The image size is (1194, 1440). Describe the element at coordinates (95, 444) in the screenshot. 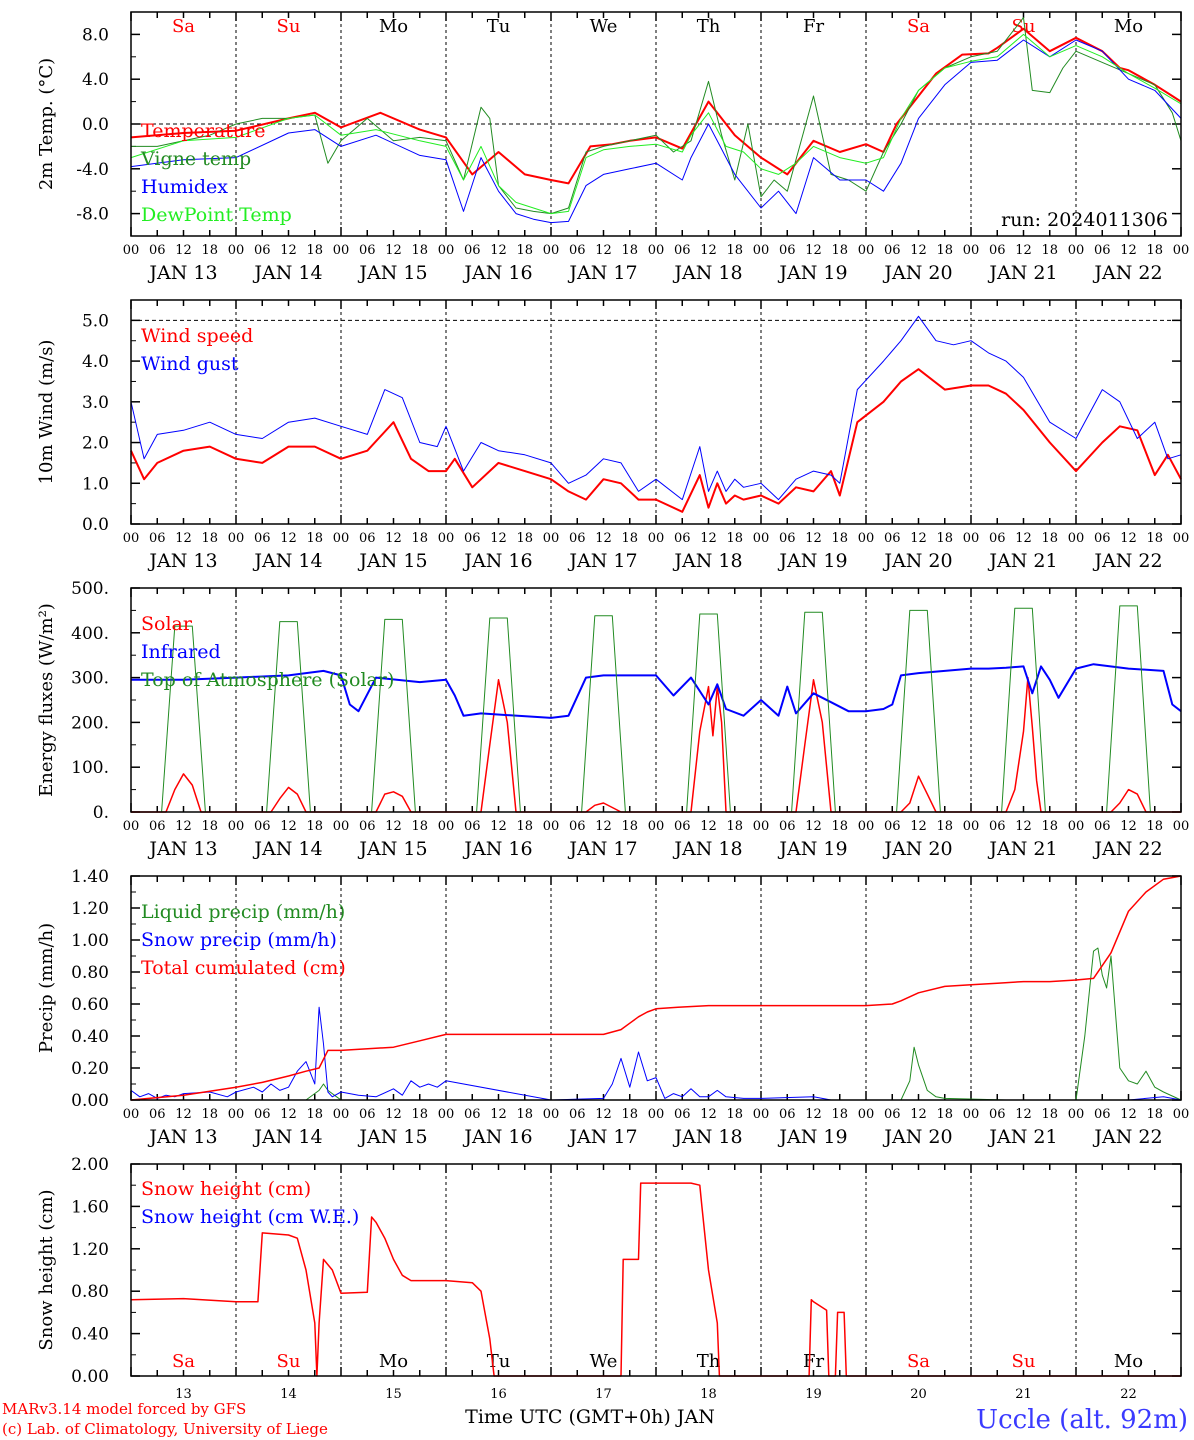

I see `y-tick-label: 2.0` at that location.